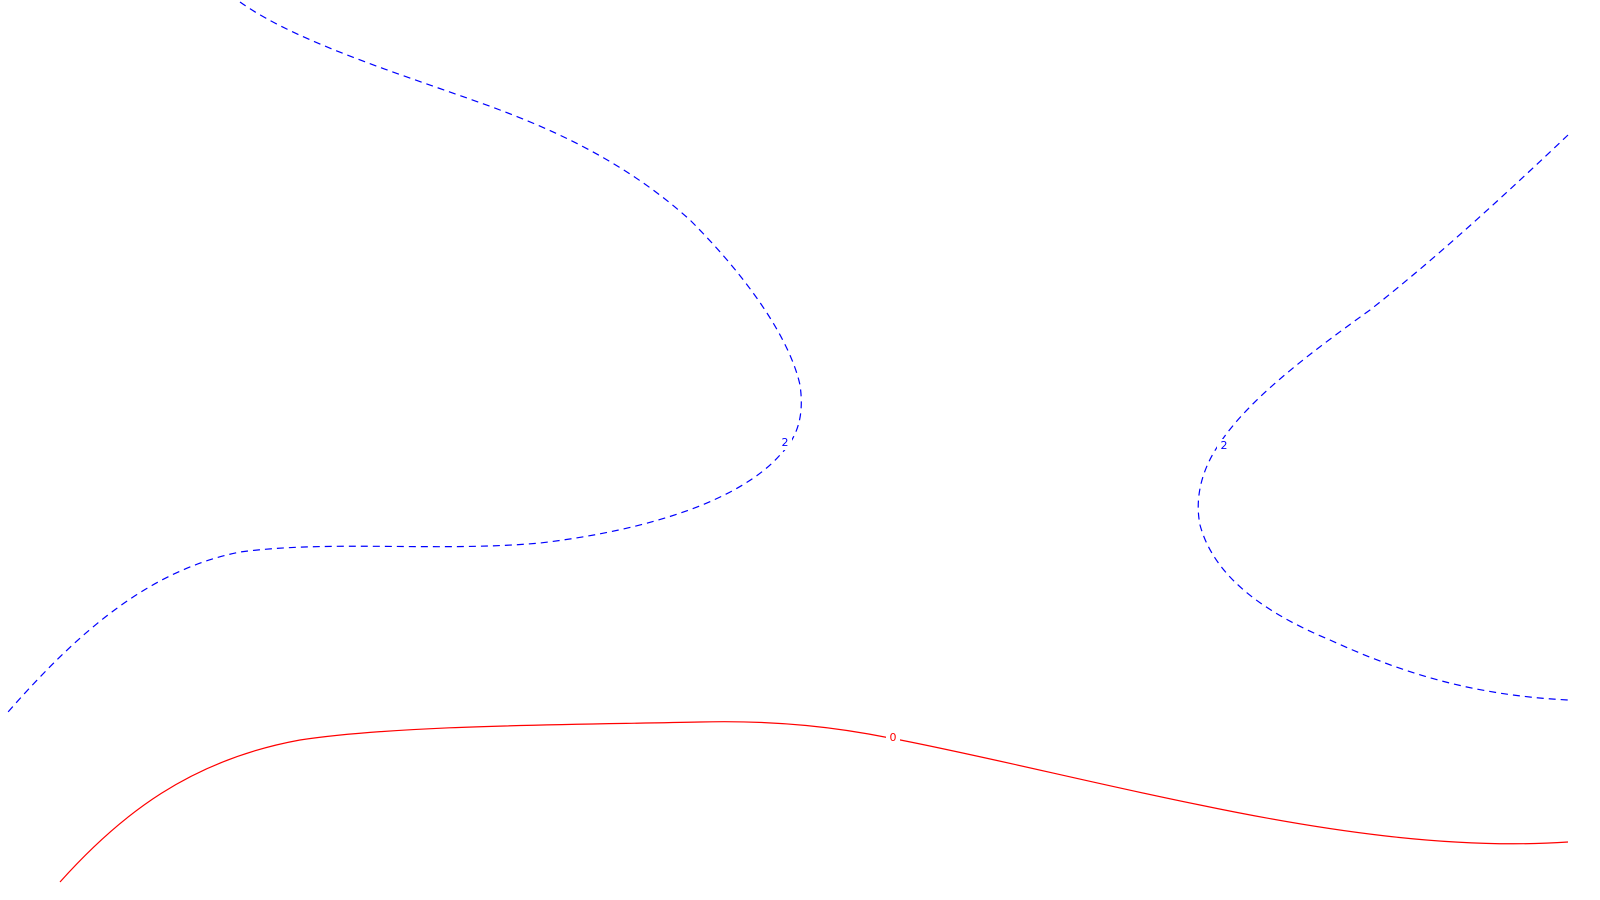 This screenshot has width=1600, height=900. I want to click on contour-label-right: 2, so click(1224, 445).